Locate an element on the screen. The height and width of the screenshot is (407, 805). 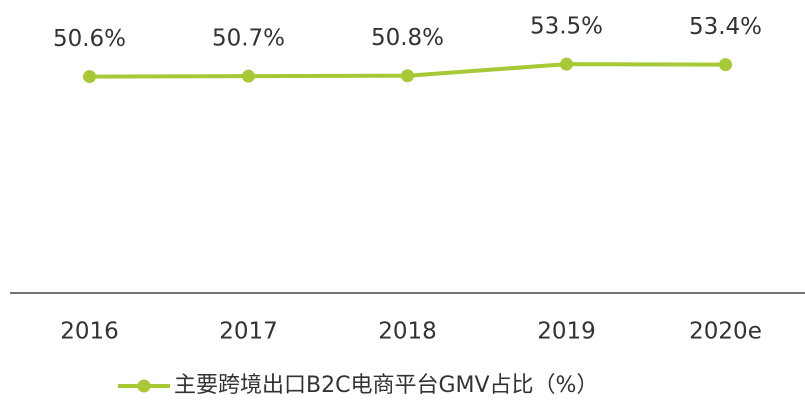
data-label: 53.5% is located at coordinates (566, 27).